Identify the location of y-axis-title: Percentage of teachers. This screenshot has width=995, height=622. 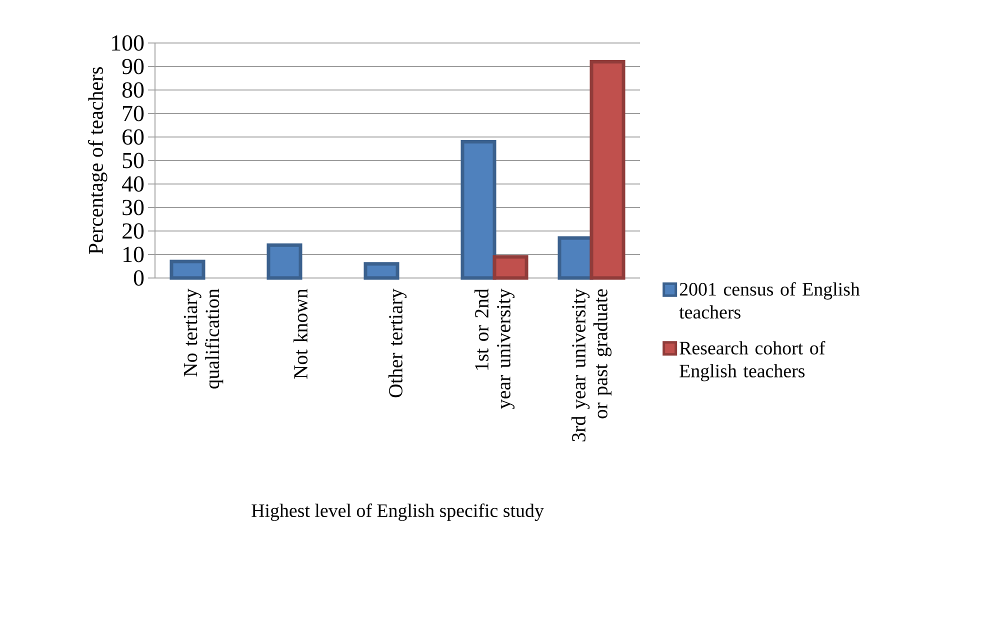
(98, 160).